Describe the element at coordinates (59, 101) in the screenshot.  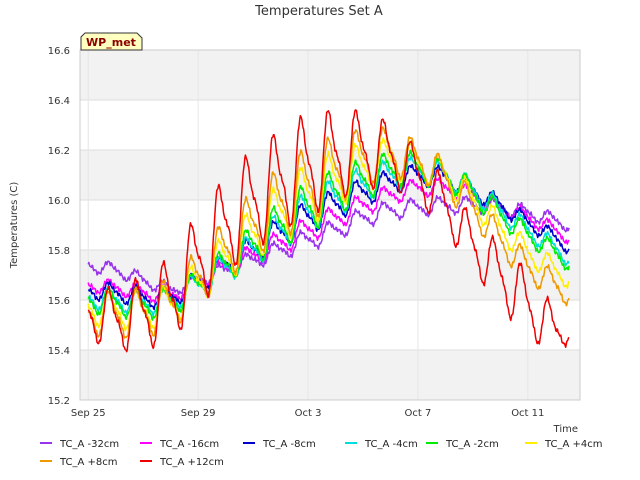
I see `y-tick-label: 16.4` at that location.